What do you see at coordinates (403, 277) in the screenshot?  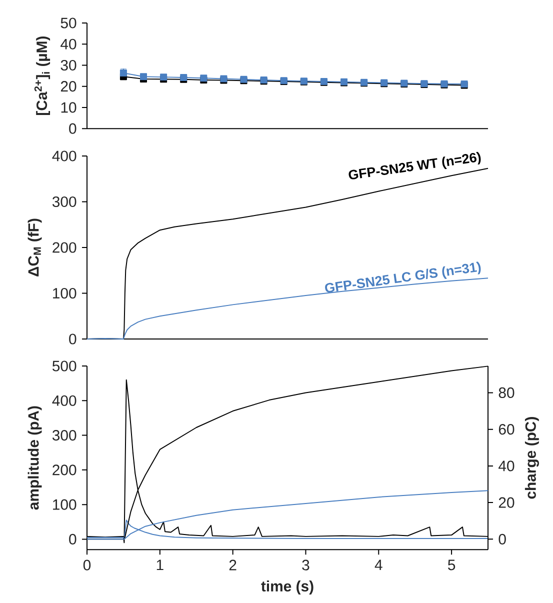 I see `text: GFP-SN25 LC G/S (n=31)` at bounding box center [403, 277].